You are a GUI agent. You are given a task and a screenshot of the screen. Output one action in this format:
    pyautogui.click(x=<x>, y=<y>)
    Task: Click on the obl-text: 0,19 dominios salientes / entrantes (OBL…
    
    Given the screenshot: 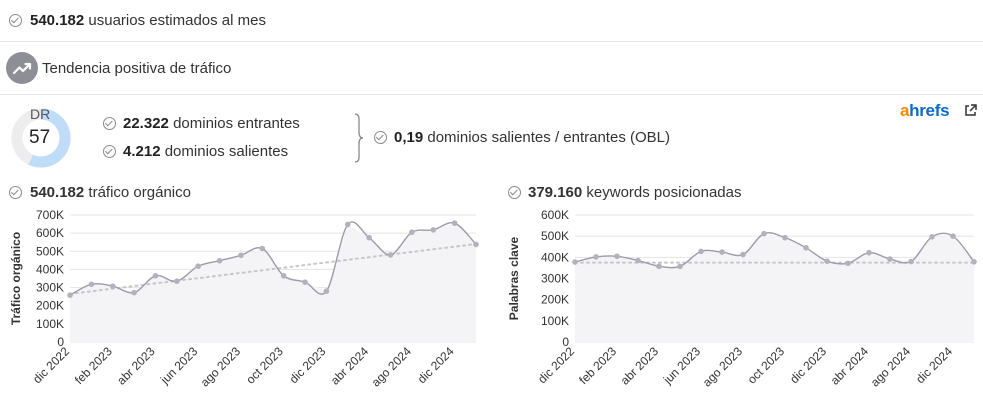 What is the action you would take?
    pyautogui.click(x=532, y=137)
    